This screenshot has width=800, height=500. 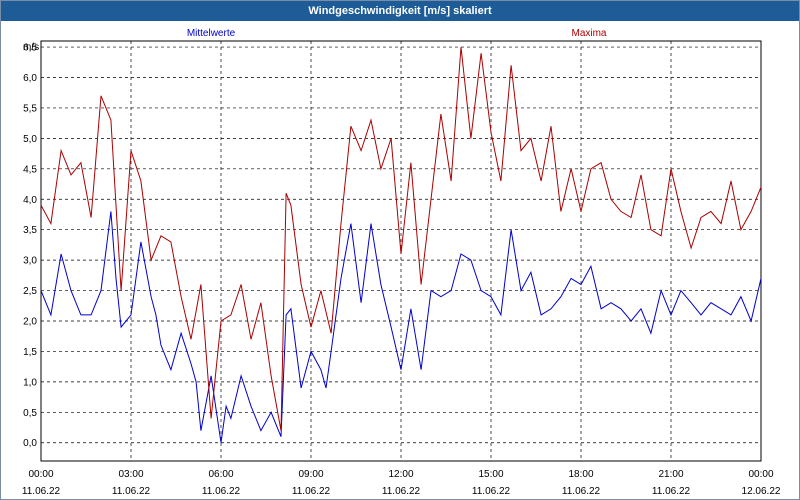 What do you see at coordinates (30, 352) in the screenshot?
I see `y-tick-label: 1,5` at bounding box center [30, 352].